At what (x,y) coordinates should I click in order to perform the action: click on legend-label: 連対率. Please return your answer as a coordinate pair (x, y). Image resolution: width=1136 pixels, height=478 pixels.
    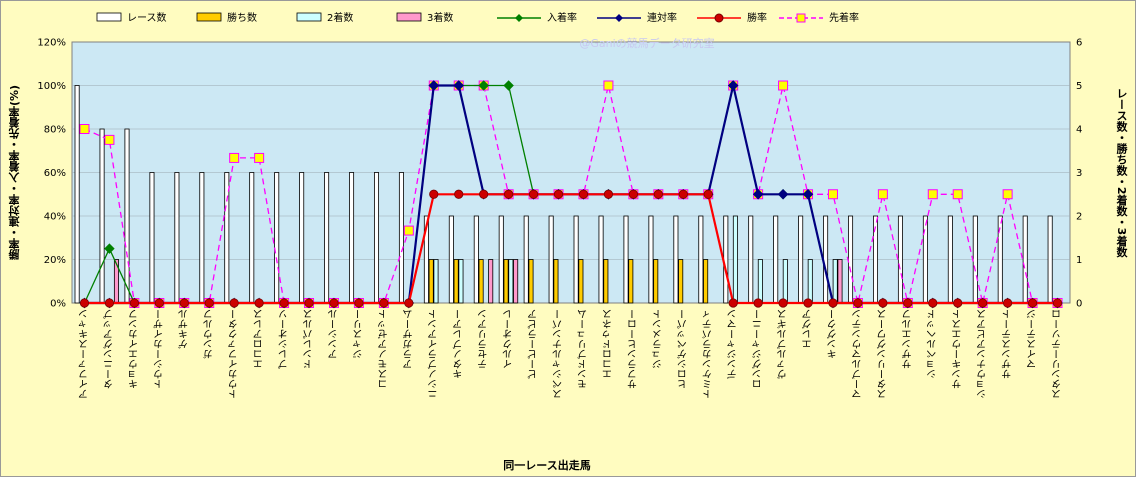
    Looking at the image, I should click on (662, 17).